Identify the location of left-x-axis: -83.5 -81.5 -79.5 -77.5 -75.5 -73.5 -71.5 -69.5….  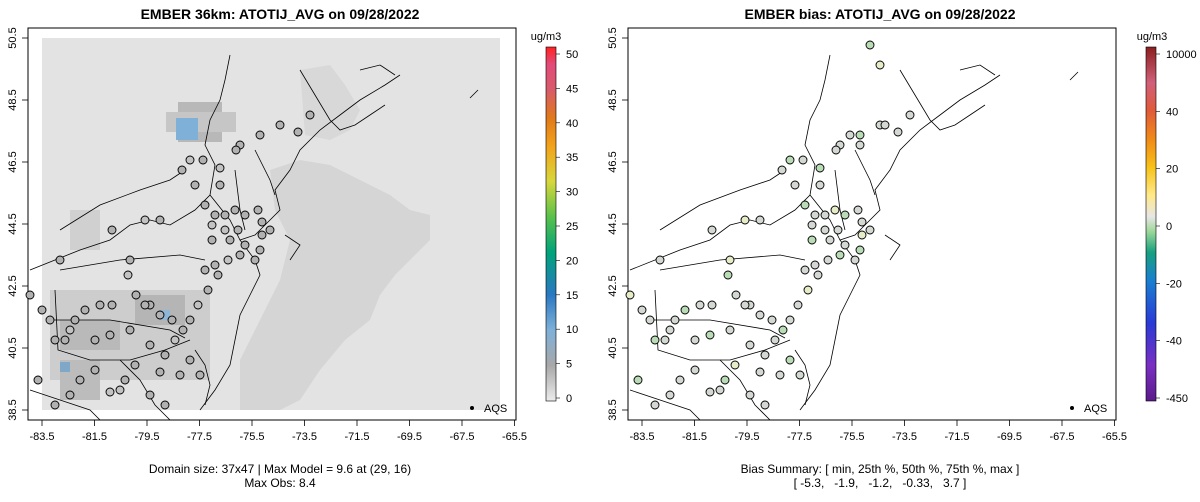
(278, 431).